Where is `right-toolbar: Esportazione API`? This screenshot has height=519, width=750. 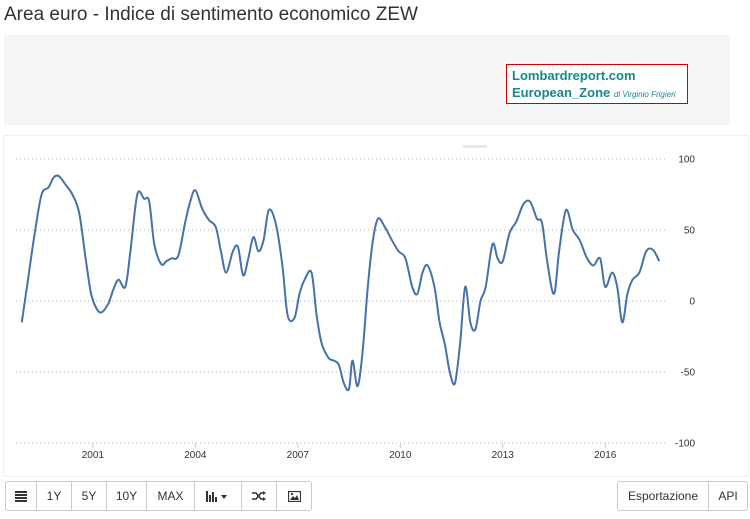
right-toolbar: Esportazione API is located at coordinates (682, 496).